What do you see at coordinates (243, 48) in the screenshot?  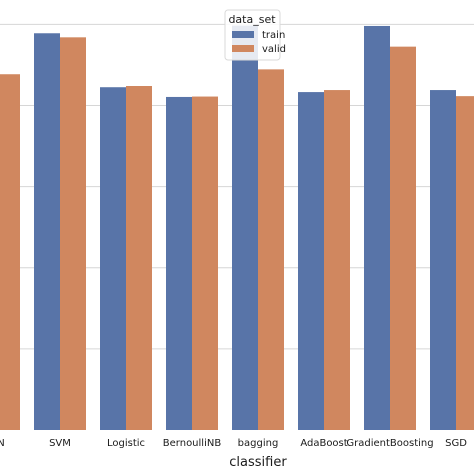 I see `legend-swatch-valid` at bounding box center [243, 48].